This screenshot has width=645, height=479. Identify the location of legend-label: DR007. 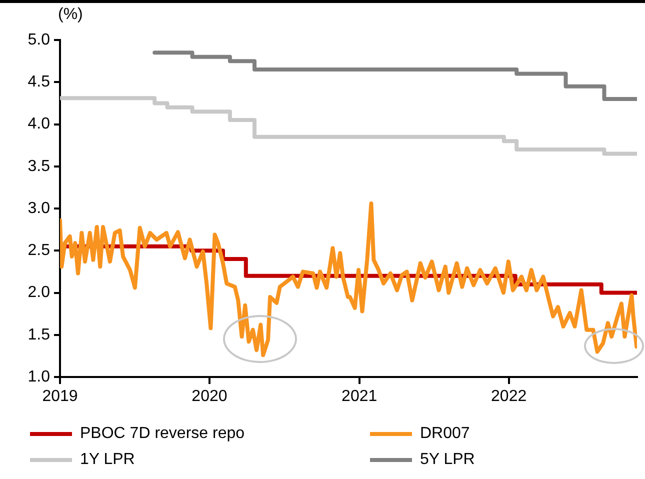
(445, 434).